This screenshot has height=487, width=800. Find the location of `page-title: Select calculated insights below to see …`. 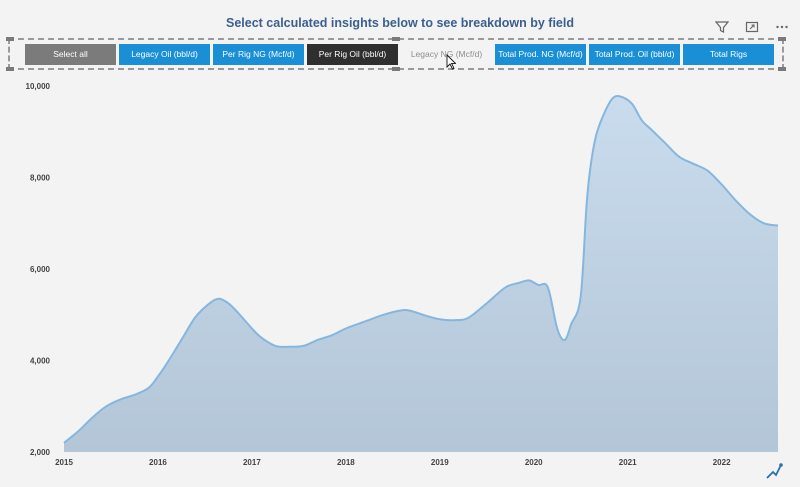

page-title: Select calculated insights below to see … is located at coordinates (399, 23).